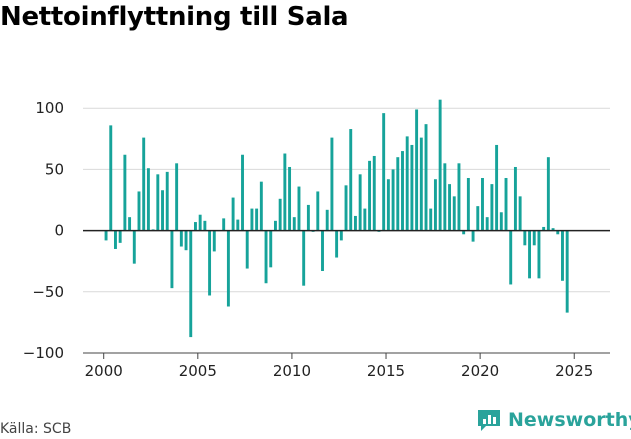  I want to click on y-tick-label: 0, so click(59, 231).